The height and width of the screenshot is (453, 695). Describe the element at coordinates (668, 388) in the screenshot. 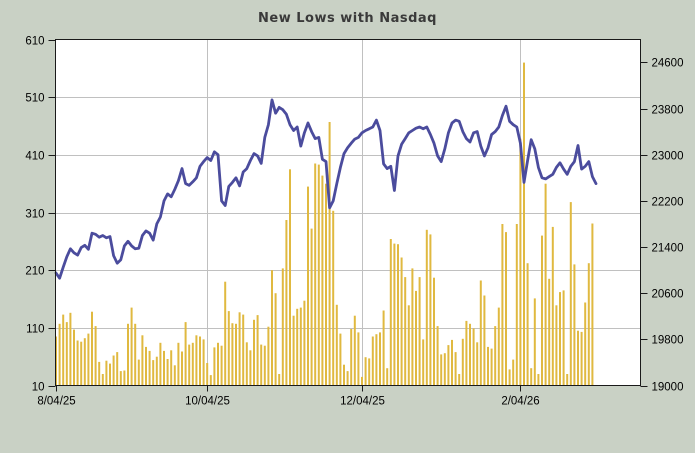

I see `right-axis-label: 19000` at that location.